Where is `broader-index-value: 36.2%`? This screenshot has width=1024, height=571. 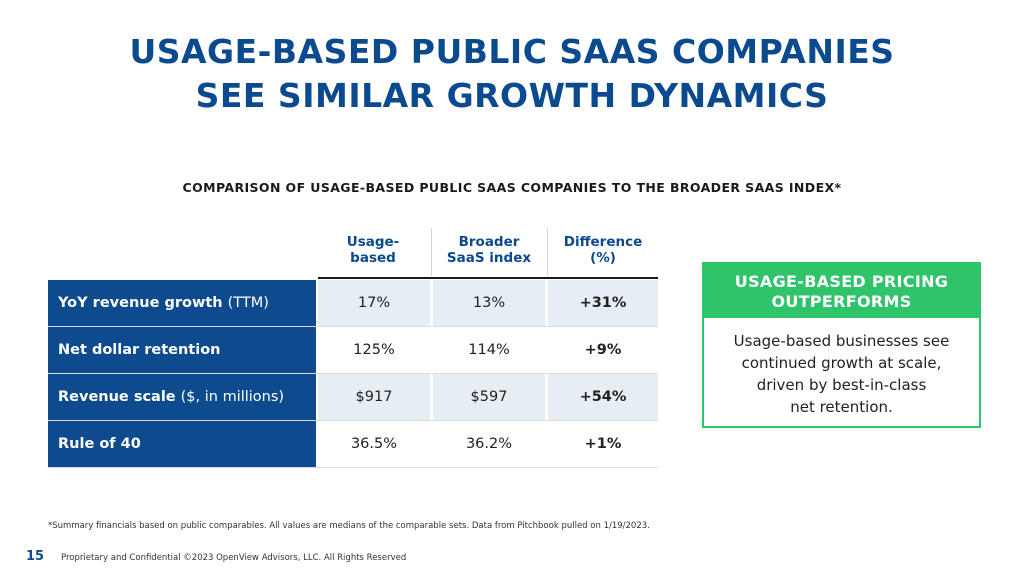
broader-index-value: 36.2% is located at coordinates (489, 444).